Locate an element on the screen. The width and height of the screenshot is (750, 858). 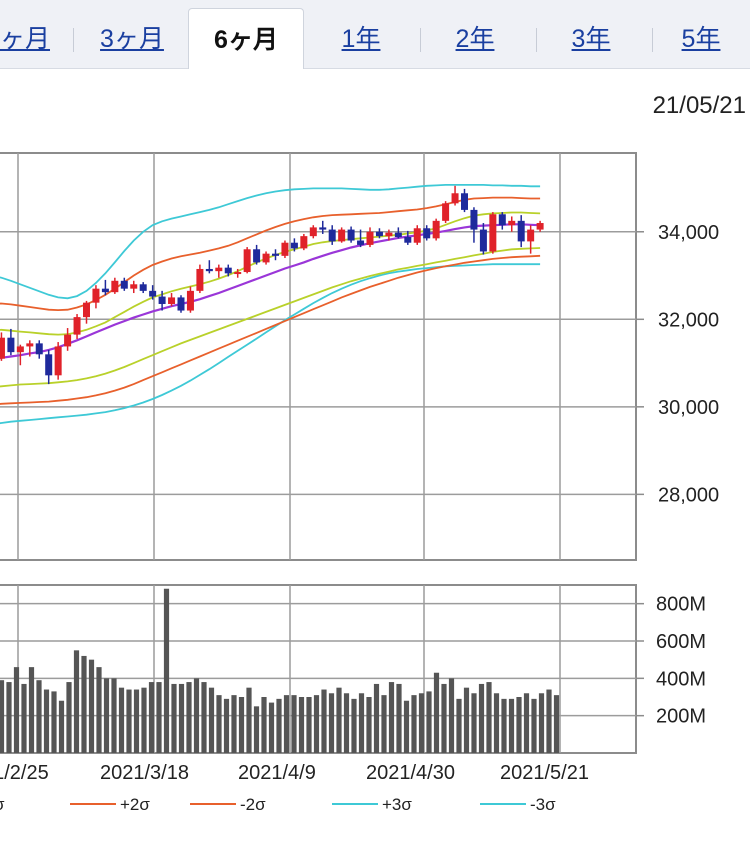
date-tick-label: 2021/5/21 is located at coordinates (544, 773).